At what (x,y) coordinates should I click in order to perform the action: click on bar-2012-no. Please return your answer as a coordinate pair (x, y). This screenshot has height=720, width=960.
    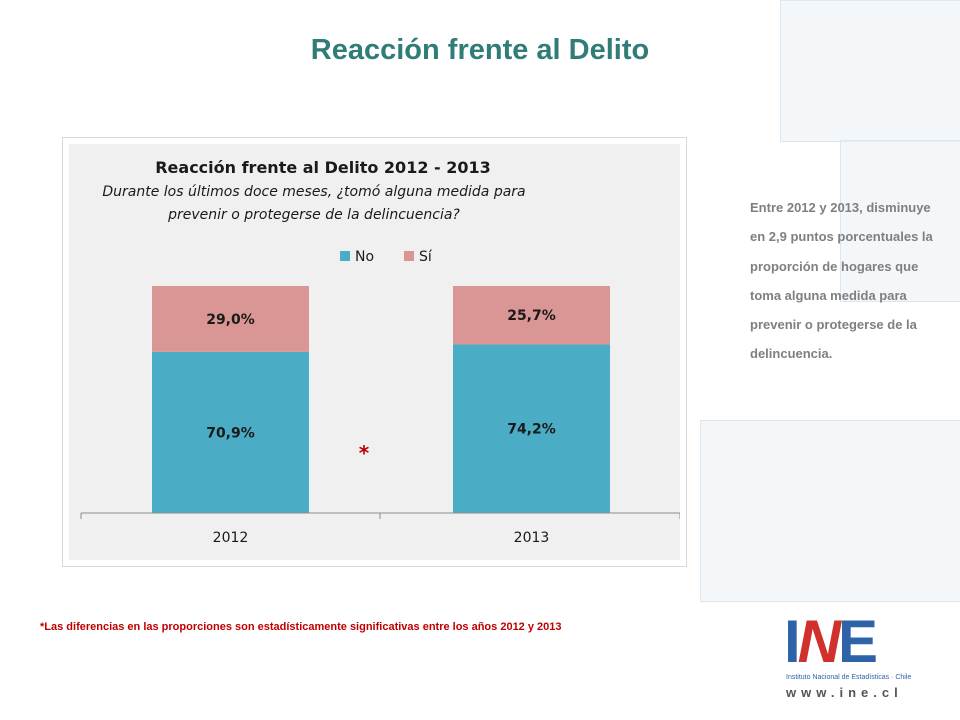
    Looking at the image, I should click on (230, 432).